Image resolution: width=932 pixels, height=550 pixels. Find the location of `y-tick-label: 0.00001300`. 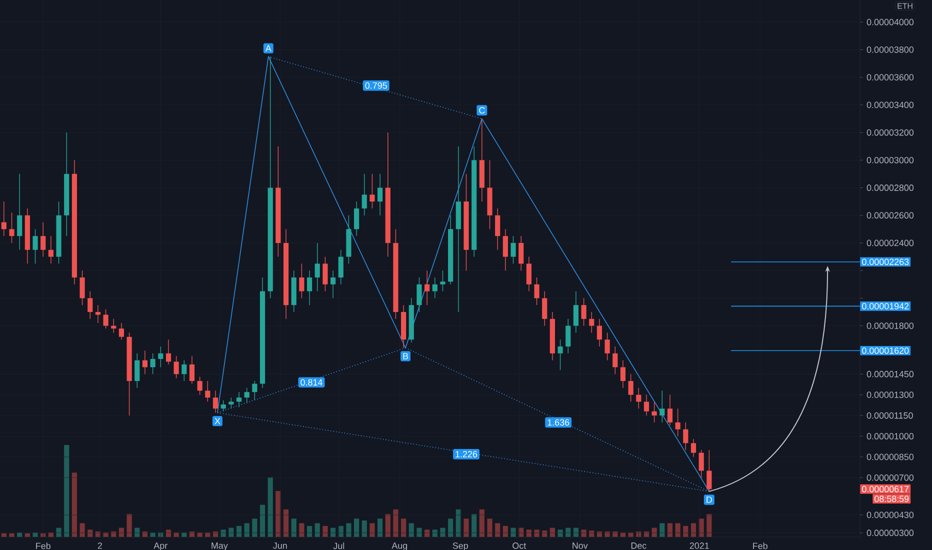

y-tick-label: 0.00001300 is located at coordinates (890, 395).